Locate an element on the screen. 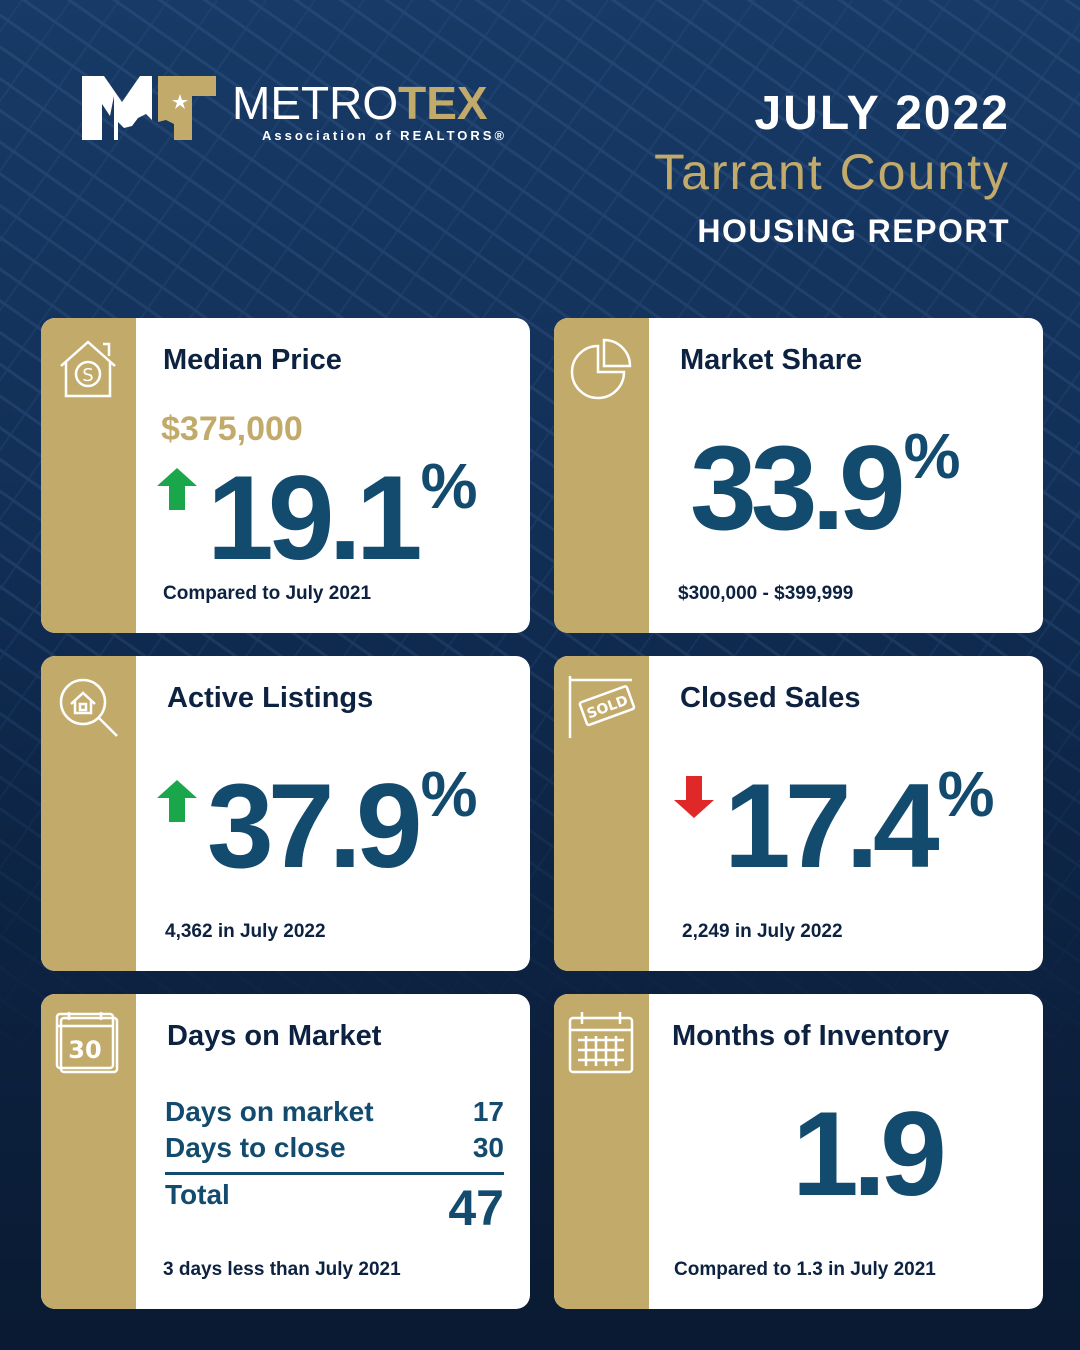  report-header: JULY 2022 Tarrant County HOUSING REPORT is located at coordinates (832, 168).